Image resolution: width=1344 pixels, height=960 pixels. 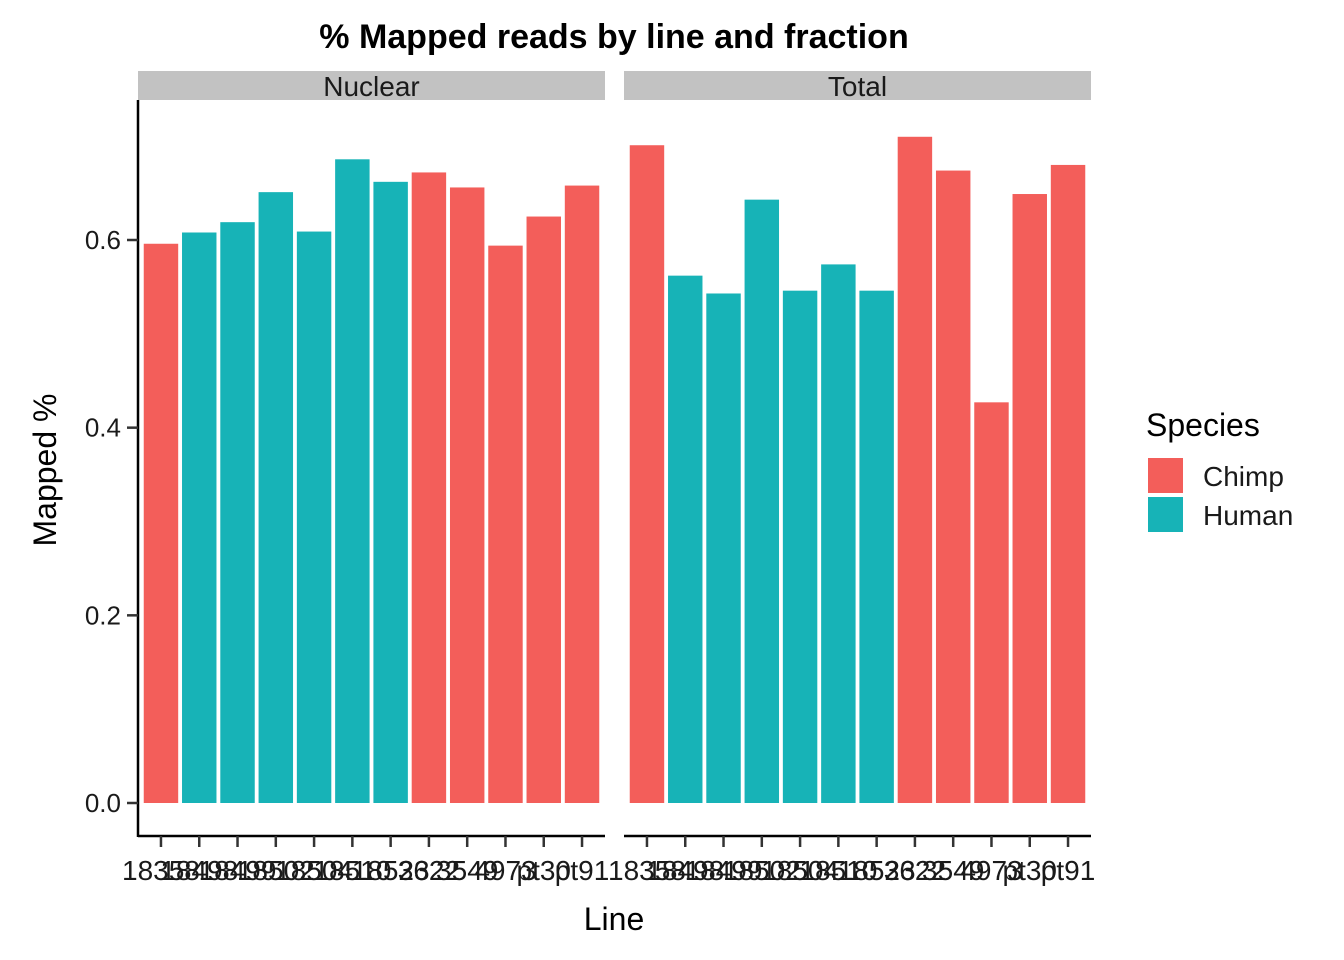 I want to click on legend-title: Species, so click(x=1203, y=425).